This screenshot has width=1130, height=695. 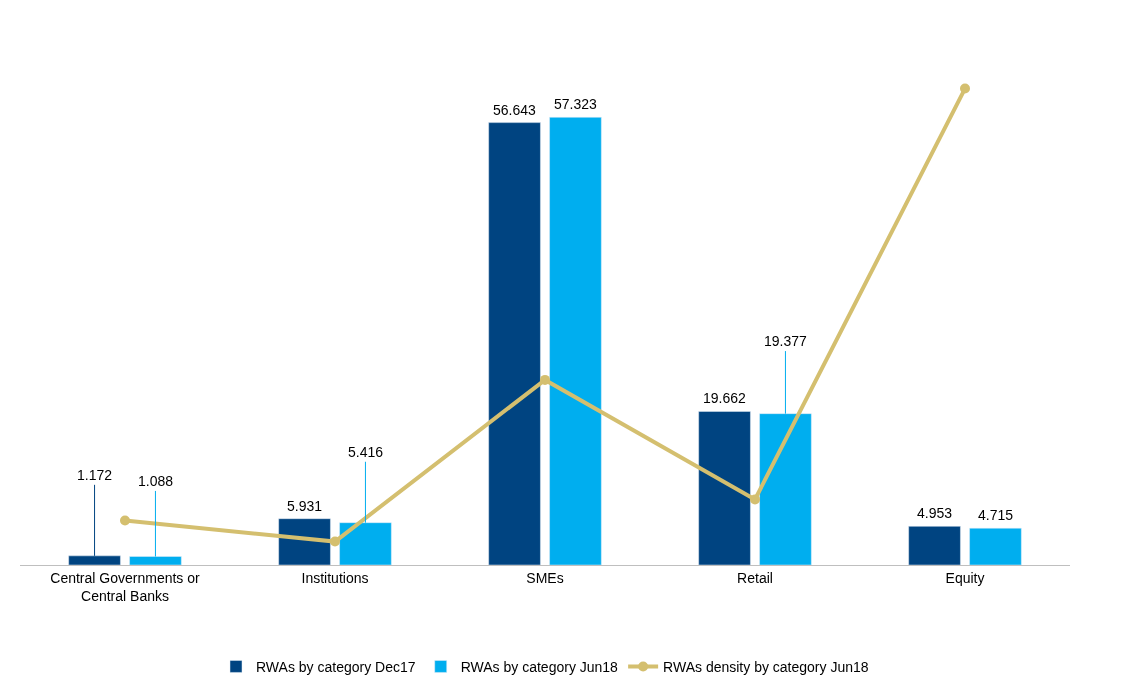 What do you see at coordinates (366, 452) in the screenshot?
I see `data-label: 5.416` at bounding box center [366, 452].